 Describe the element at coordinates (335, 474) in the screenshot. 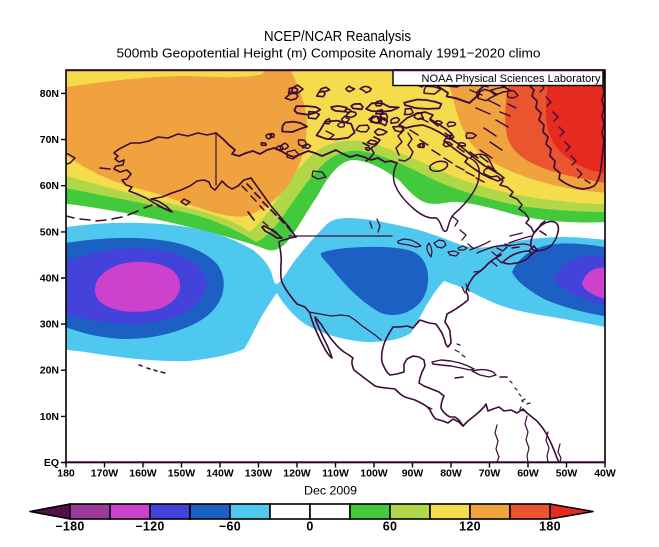

I see `svg-text: 110W` at that location.